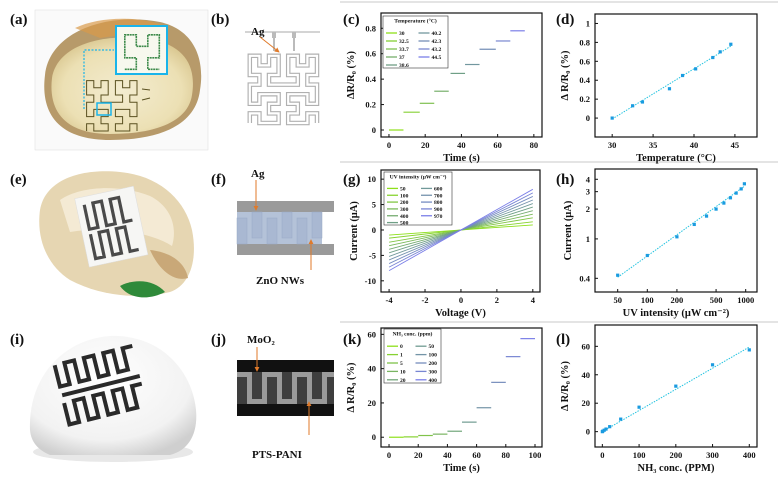 The image size is (778, 480). Describe the element at coordinates (447, 455) in the screenshot. I see `x-tick-label: 40` at that location.